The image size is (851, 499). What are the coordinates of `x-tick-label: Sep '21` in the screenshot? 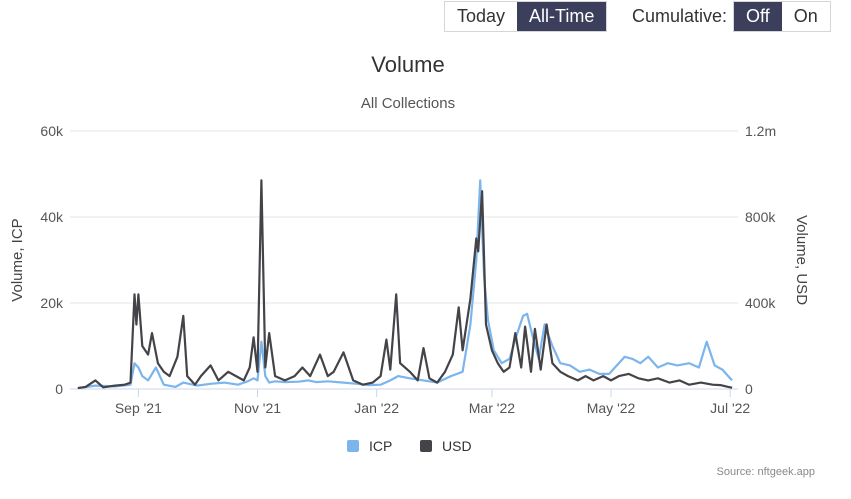 It's located at (138, 408).